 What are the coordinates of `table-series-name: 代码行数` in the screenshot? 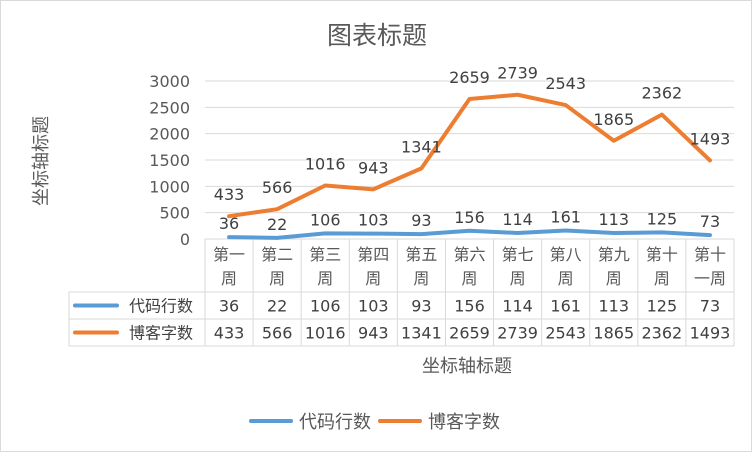 It's located at (161, 306).